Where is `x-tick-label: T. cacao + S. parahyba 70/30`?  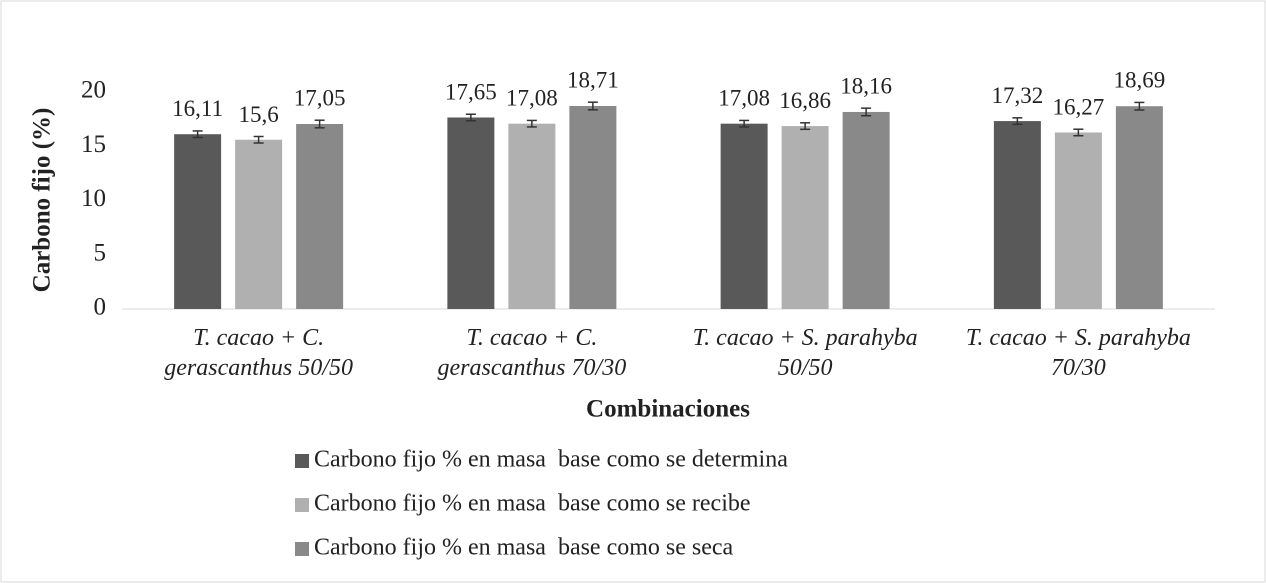
x-tick-label: T. cacao + S. parahyba 70/30 is located at coordinates (1078, 353).